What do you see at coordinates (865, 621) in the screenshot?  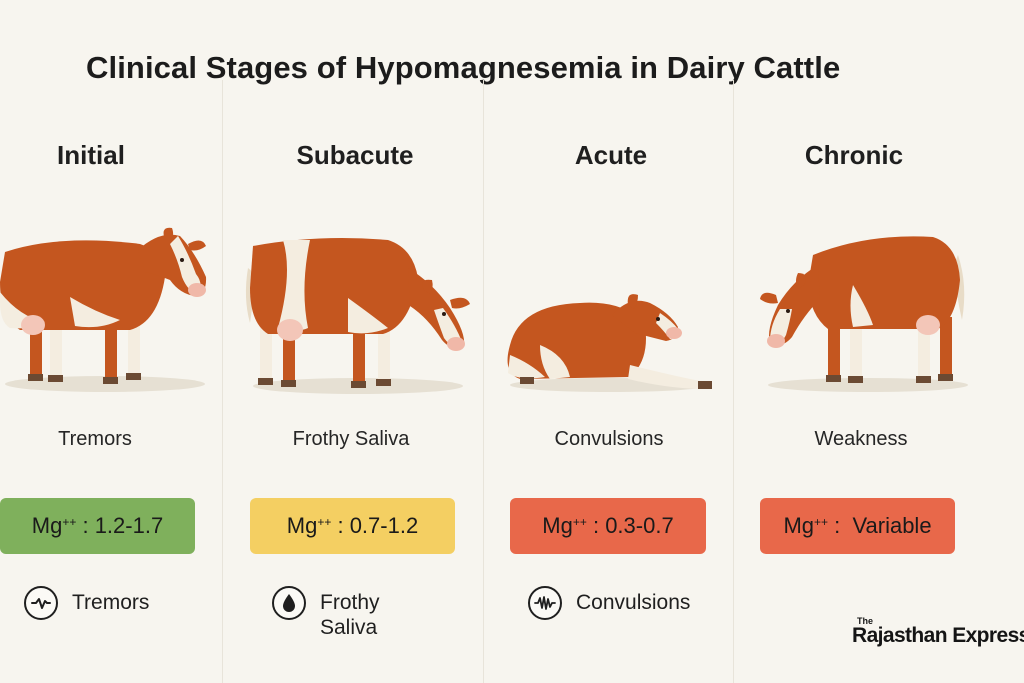 I see `brand-small-text: The` at bounding box center [865, 621].